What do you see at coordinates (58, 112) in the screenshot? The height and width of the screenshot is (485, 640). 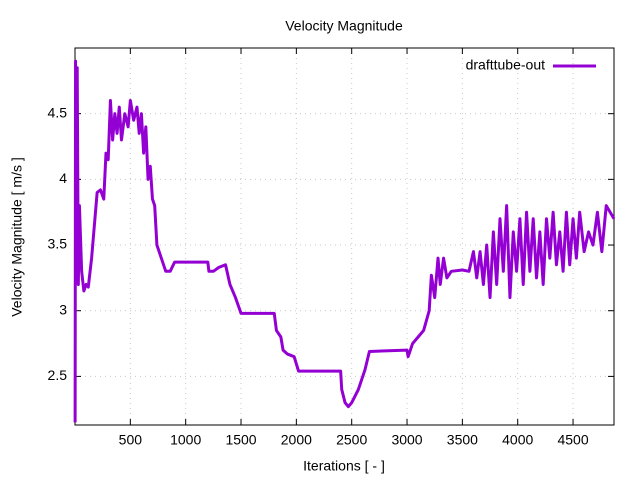 I see `y-tick-label: 4.5` at bounding box center [58, 112].